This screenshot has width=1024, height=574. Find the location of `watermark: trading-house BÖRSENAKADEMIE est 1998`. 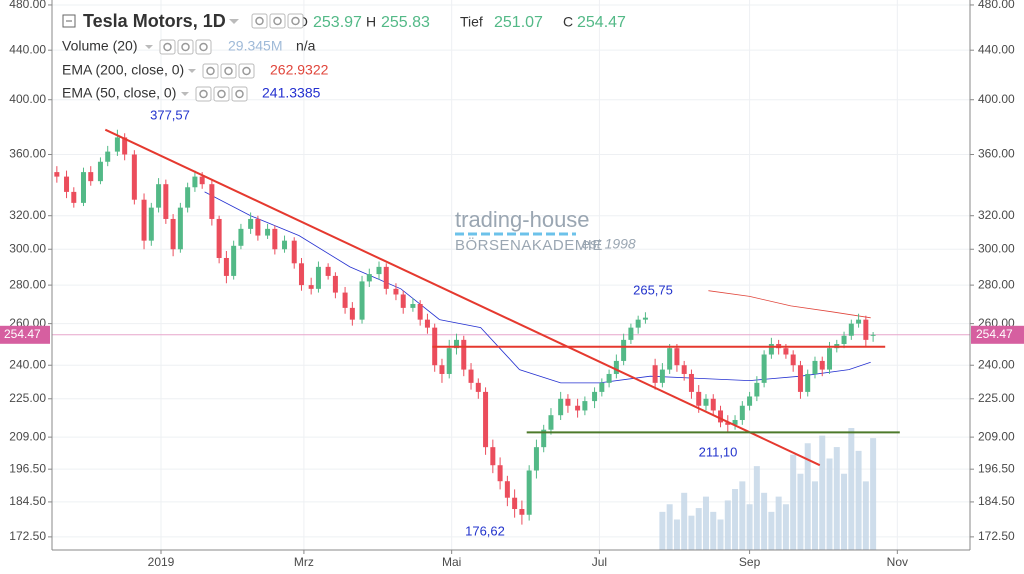

watermark: trading-house BÖRSENAKADEMIE est 1998 is located at coordinates (545, 230).